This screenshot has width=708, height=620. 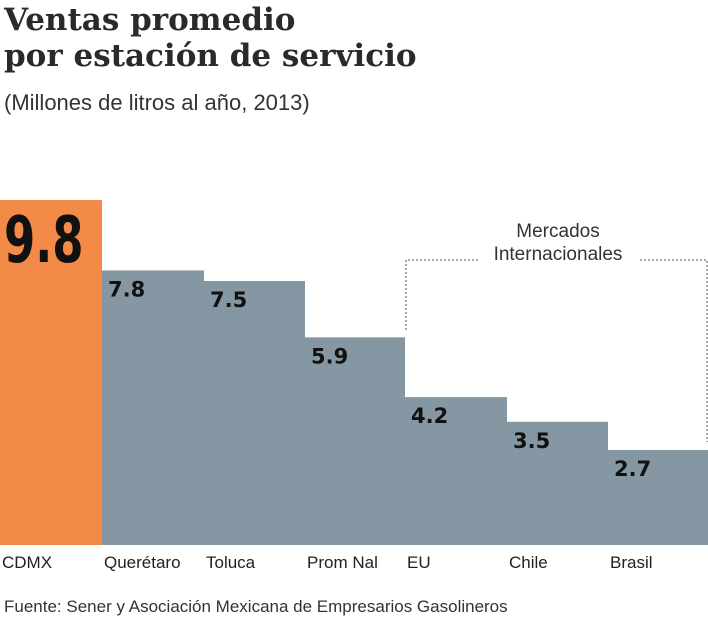 I want to click on bar-querétaro, so click(x=153, y=407).